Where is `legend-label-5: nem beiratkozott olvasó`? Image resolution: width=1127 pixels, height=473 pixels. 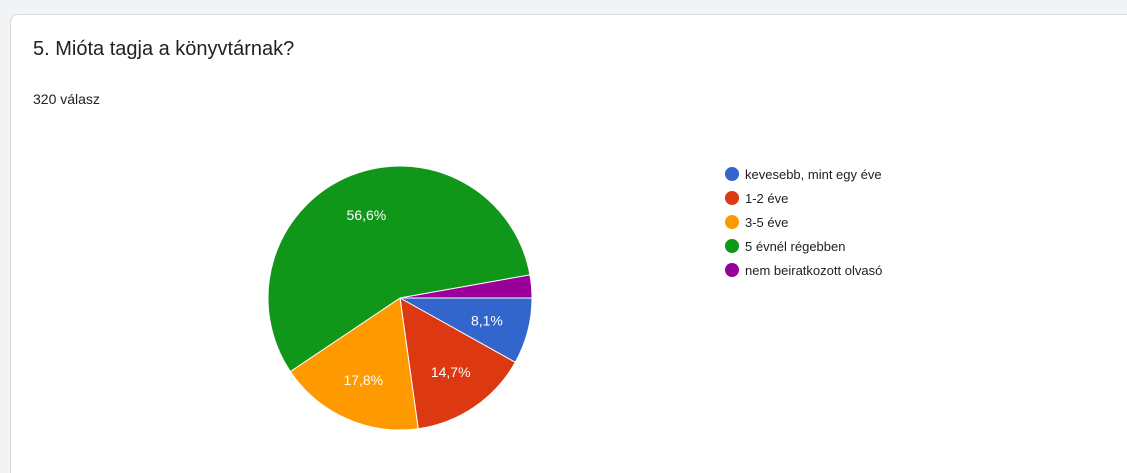 legend-label-5: nem beiratkozott olvasó is located at coordinates (814, 270).